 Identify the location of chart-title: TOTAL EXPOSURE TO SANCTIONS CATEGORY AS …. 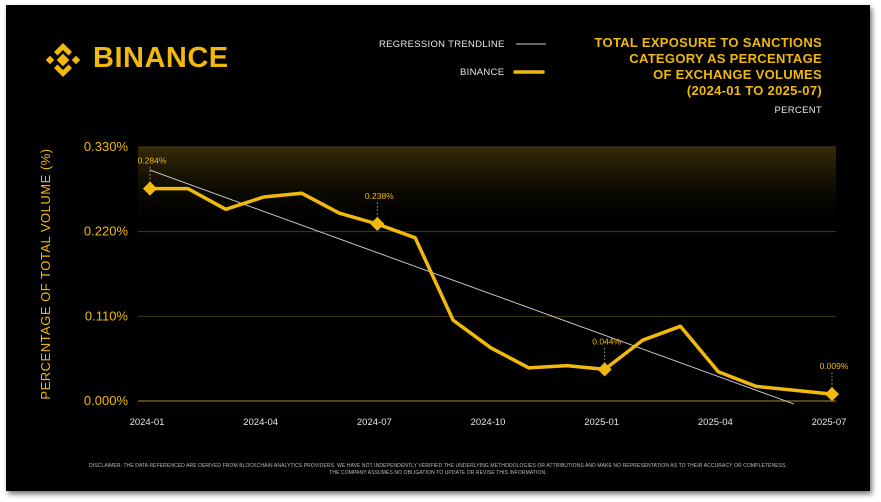
(672, 67).